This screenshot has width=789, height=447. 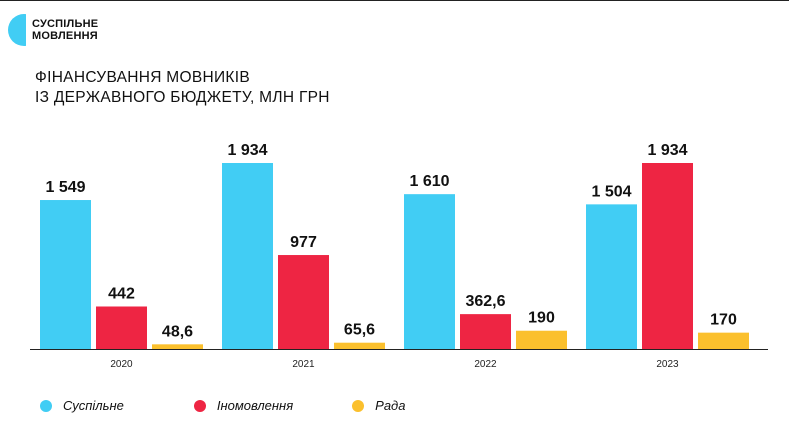 What do you see at coordinates (247, 150) in the screenshot?
I see `data-label-2021-0: 1 934` at bounding box center [247, 150].